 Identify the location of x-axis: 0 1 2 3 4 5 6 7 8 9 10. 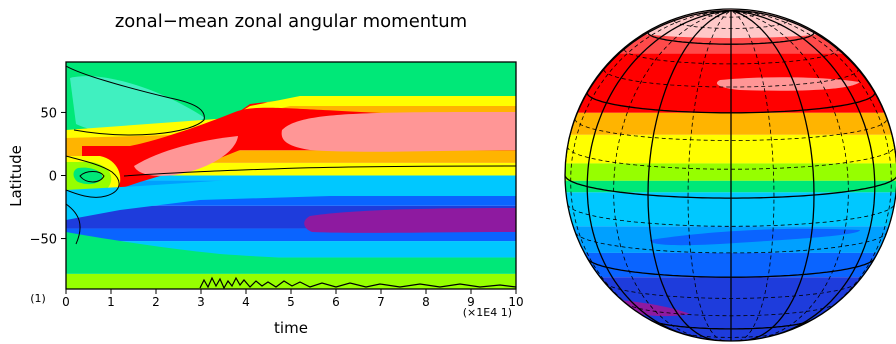
(293, 299).